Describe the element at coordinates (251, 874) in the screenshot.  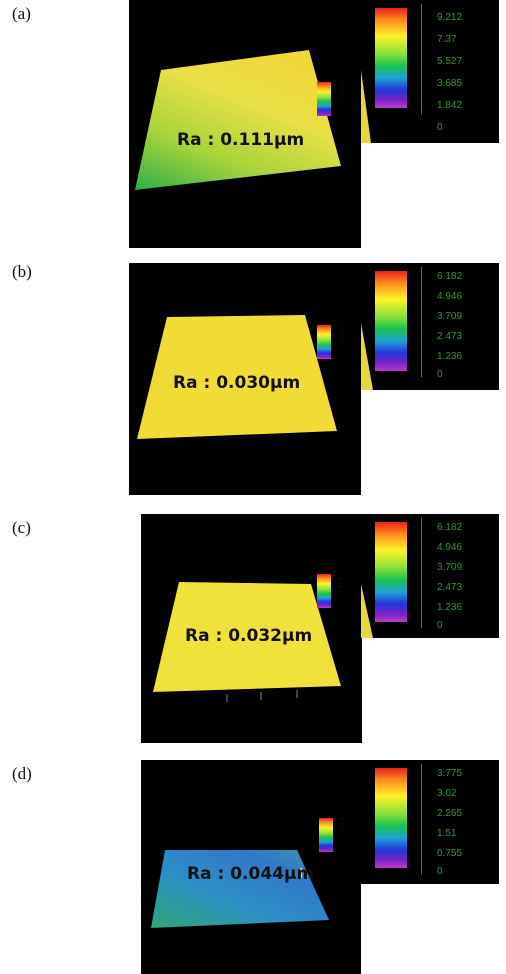
I see `panel-d-ra-value: Ra : 0.044µm` at that location.